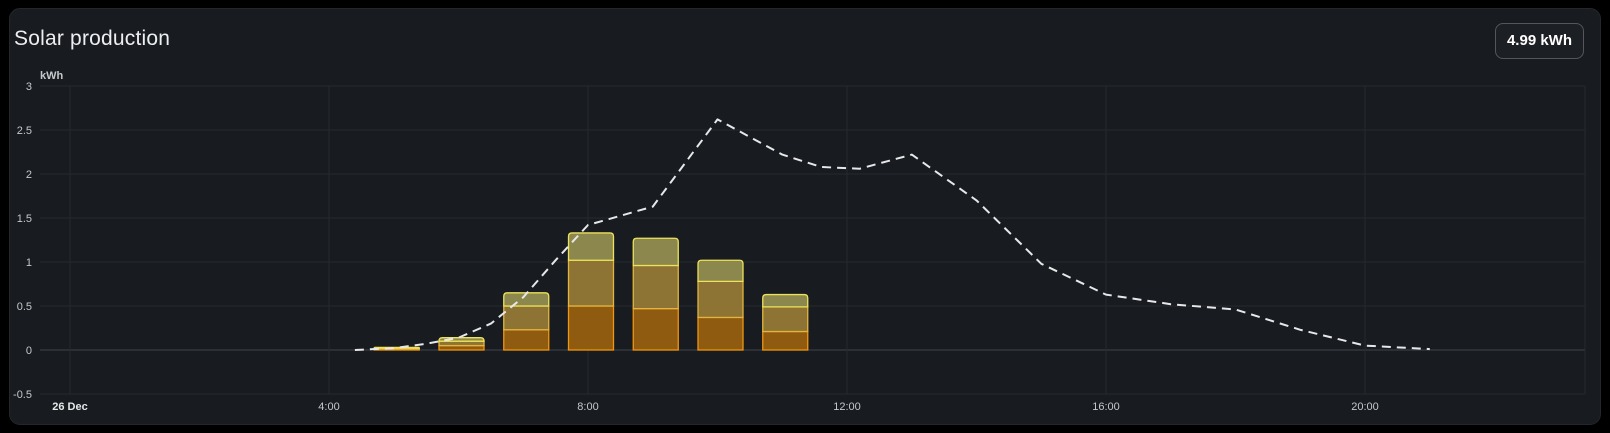 The height and width of the screenshot is (433, 1610). I want to click on total-kwh-badge: 4.99 kWh, so click(1539, 41).